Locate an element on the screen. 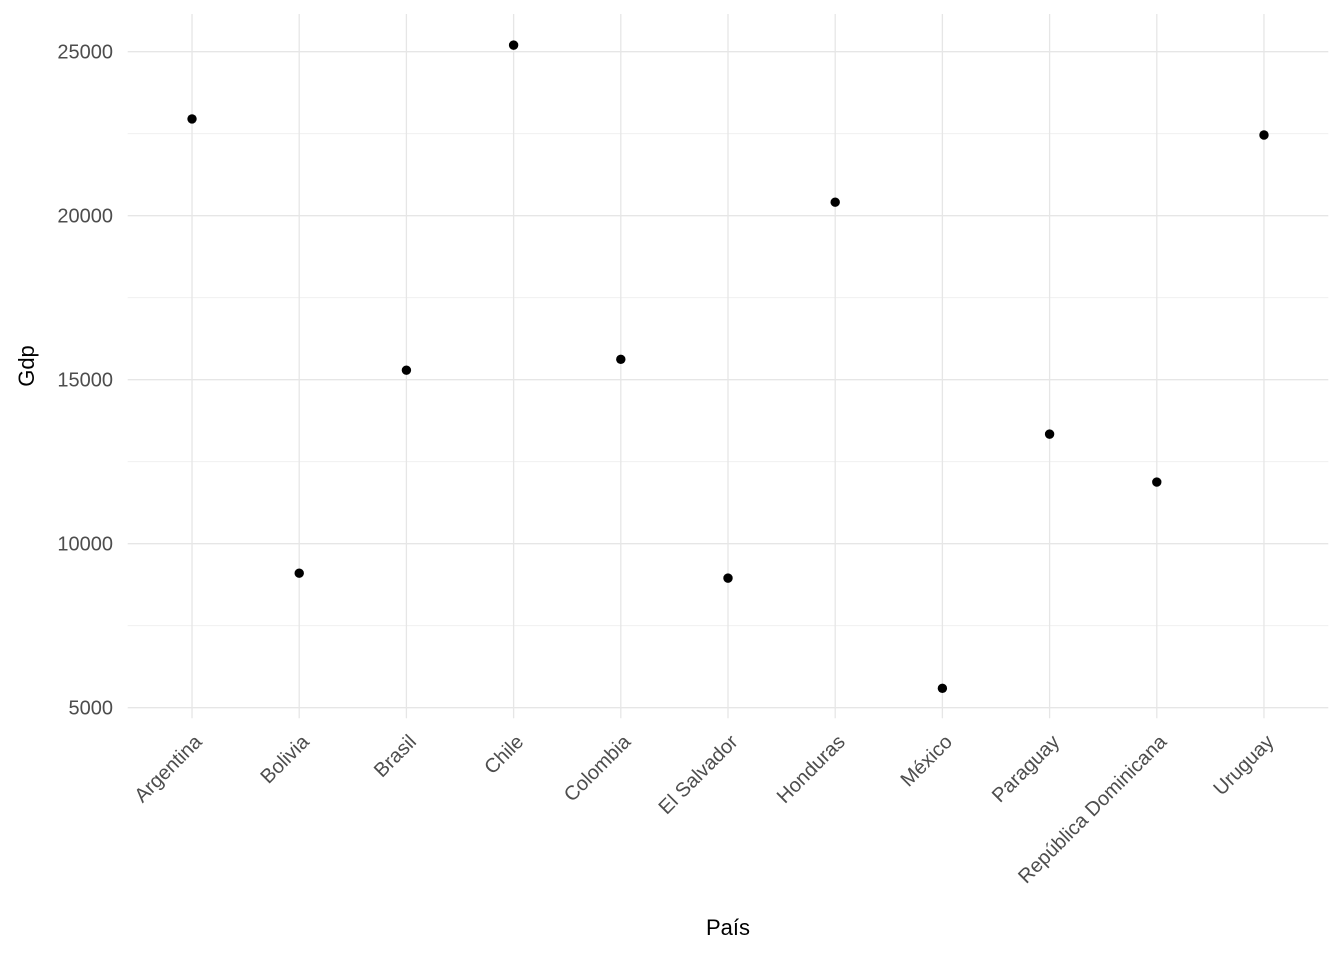 The width and height of the screenshot is (1344, 960). x-tick-label: Honduras is located at coordinates (811, 769).